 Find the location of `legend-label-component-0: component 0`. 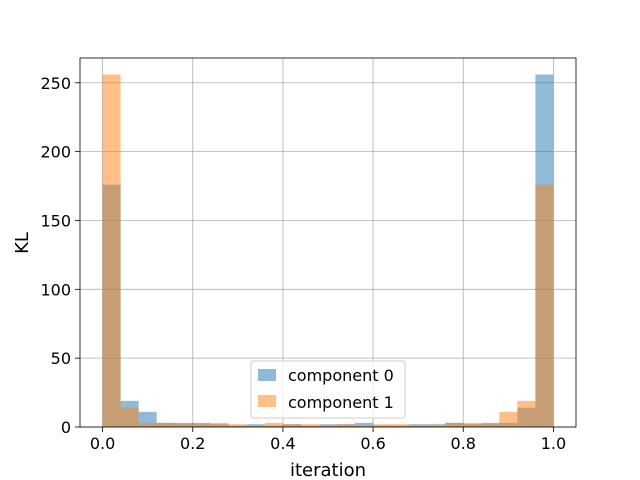

legend-label-component-0: component 0 is located at coordinates (341, 375).